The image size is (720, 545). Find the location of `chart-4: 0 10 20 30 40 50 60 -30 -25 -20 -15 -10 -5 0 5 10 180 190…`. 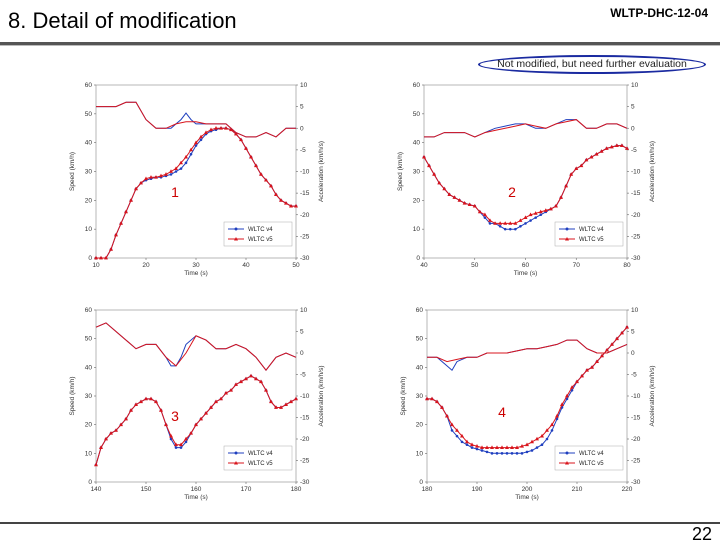

chart-4: 0 10 20 30 40 50 60 -30 -25 -20 -15 -10 -5 0 5 10 180 190… is located at coordinates (528, 404).